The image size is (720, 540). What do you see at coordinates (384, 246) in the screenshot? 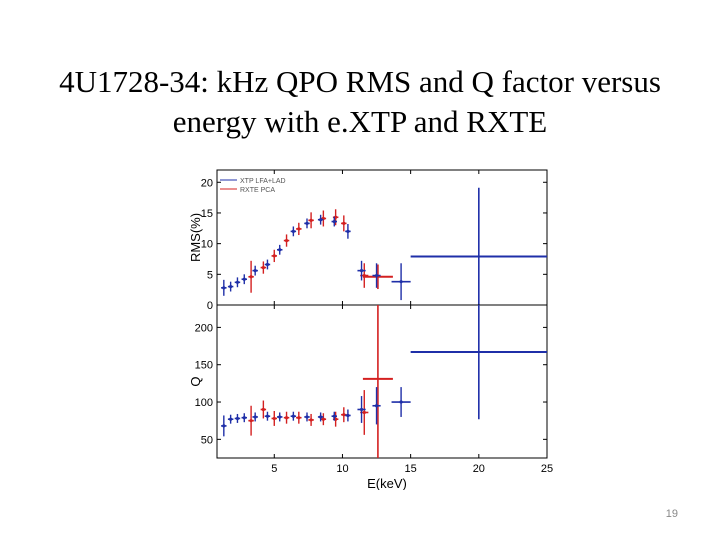
I see `top-data` at bounding box center [384, 246].